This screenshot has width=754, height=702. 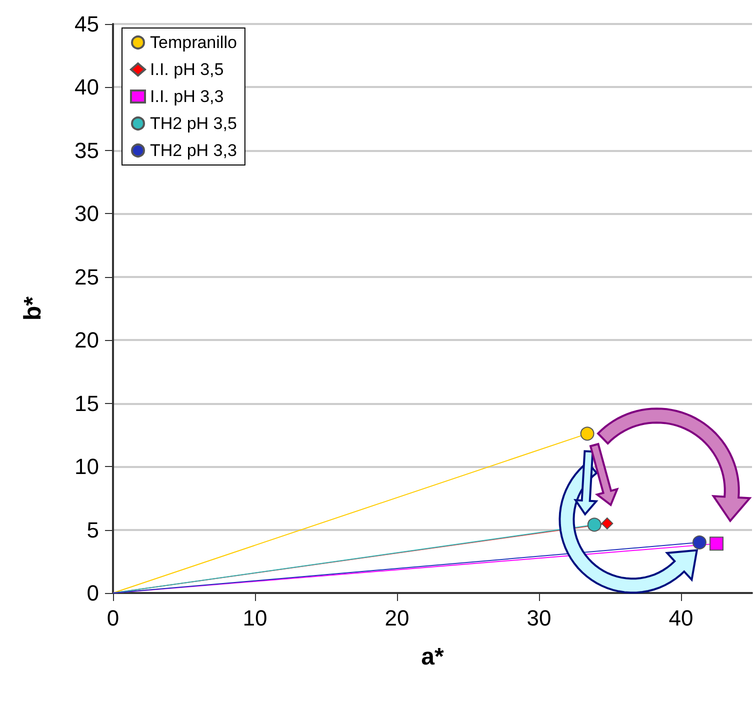 I want to click on x-tick-label: 0, so click(x=113, y=618).